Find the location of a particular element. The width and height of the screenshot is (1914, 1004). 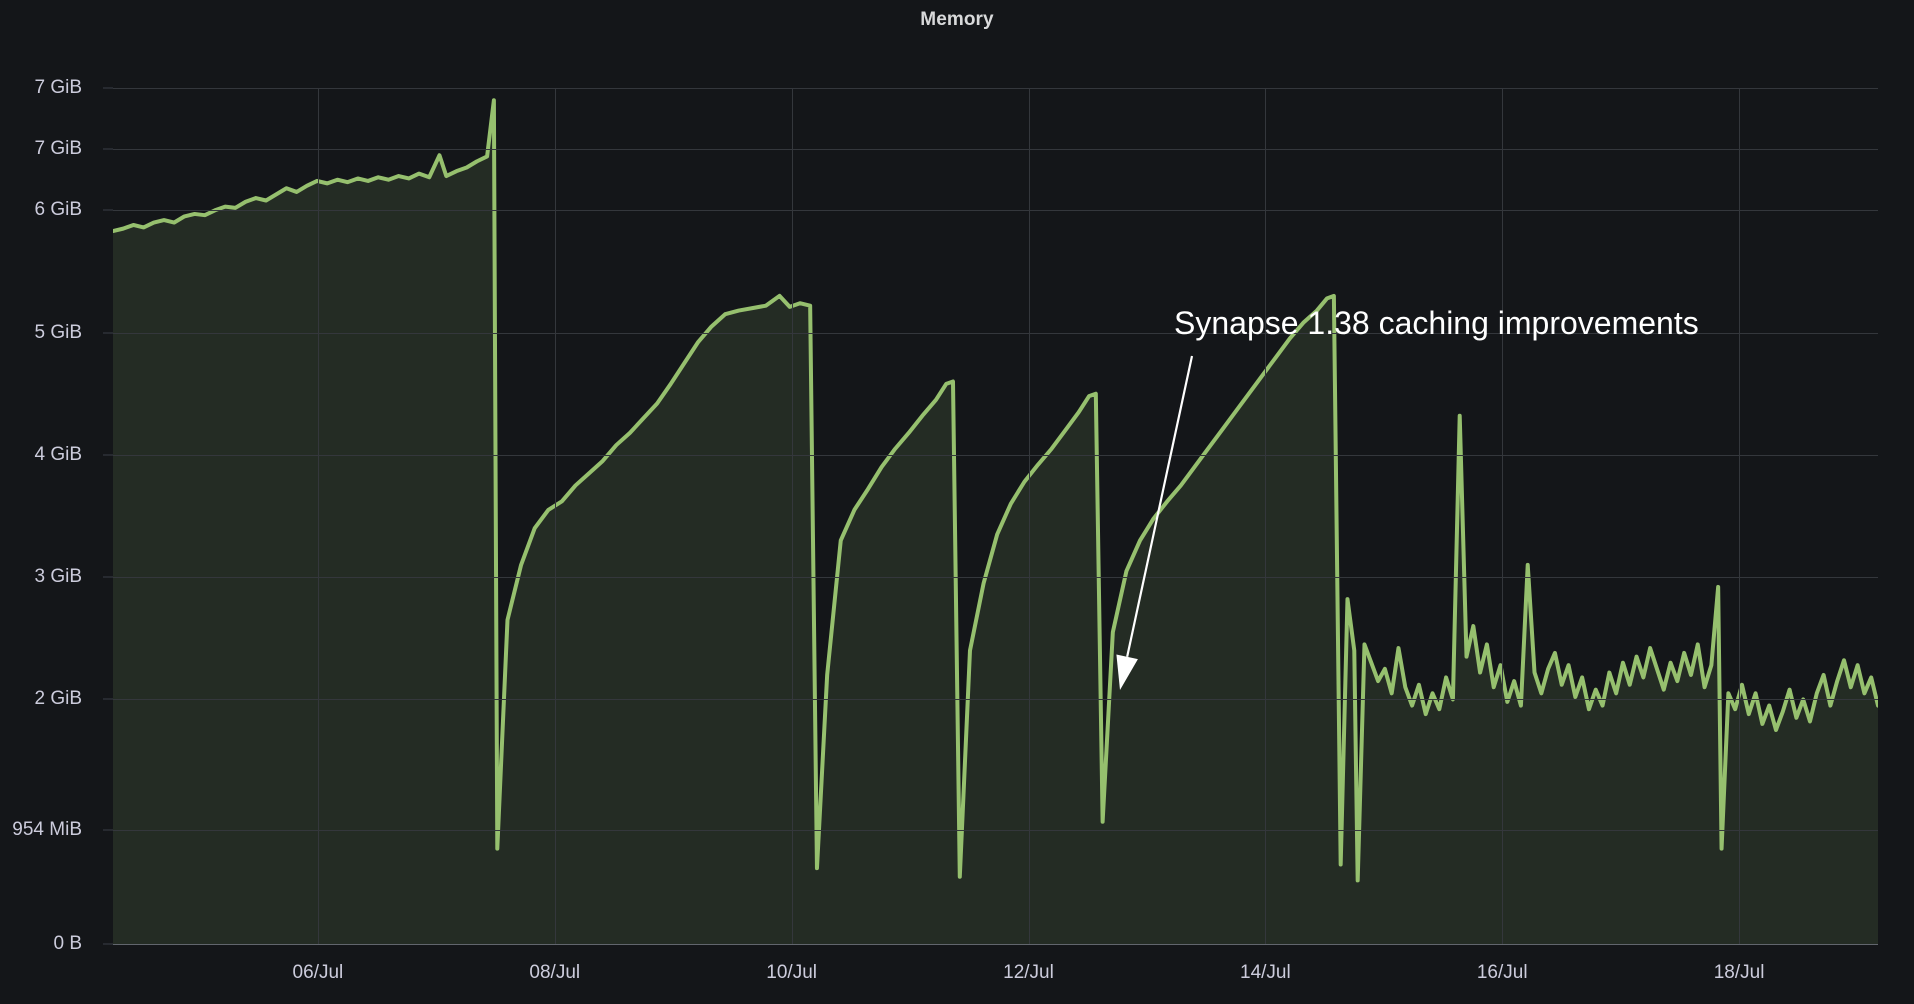

y-axis-tick-label: 0 B is located at coordinates (67, 943).